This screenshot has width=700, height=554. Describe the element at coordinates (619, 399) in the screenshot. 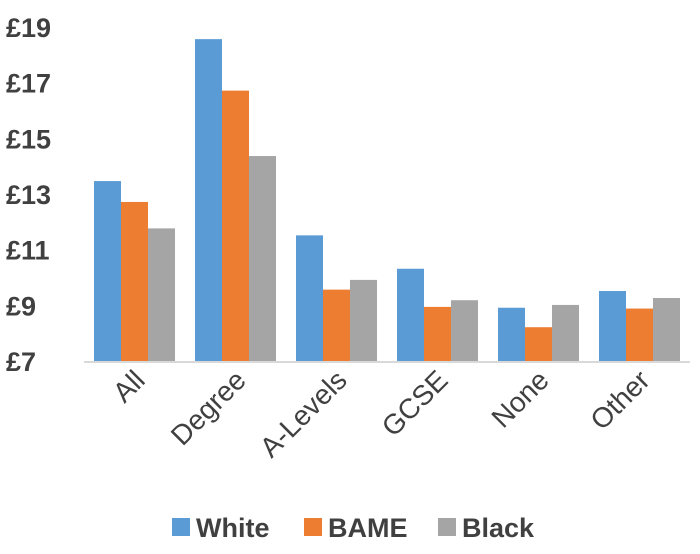

I see `x-category-label: Other` at that location.